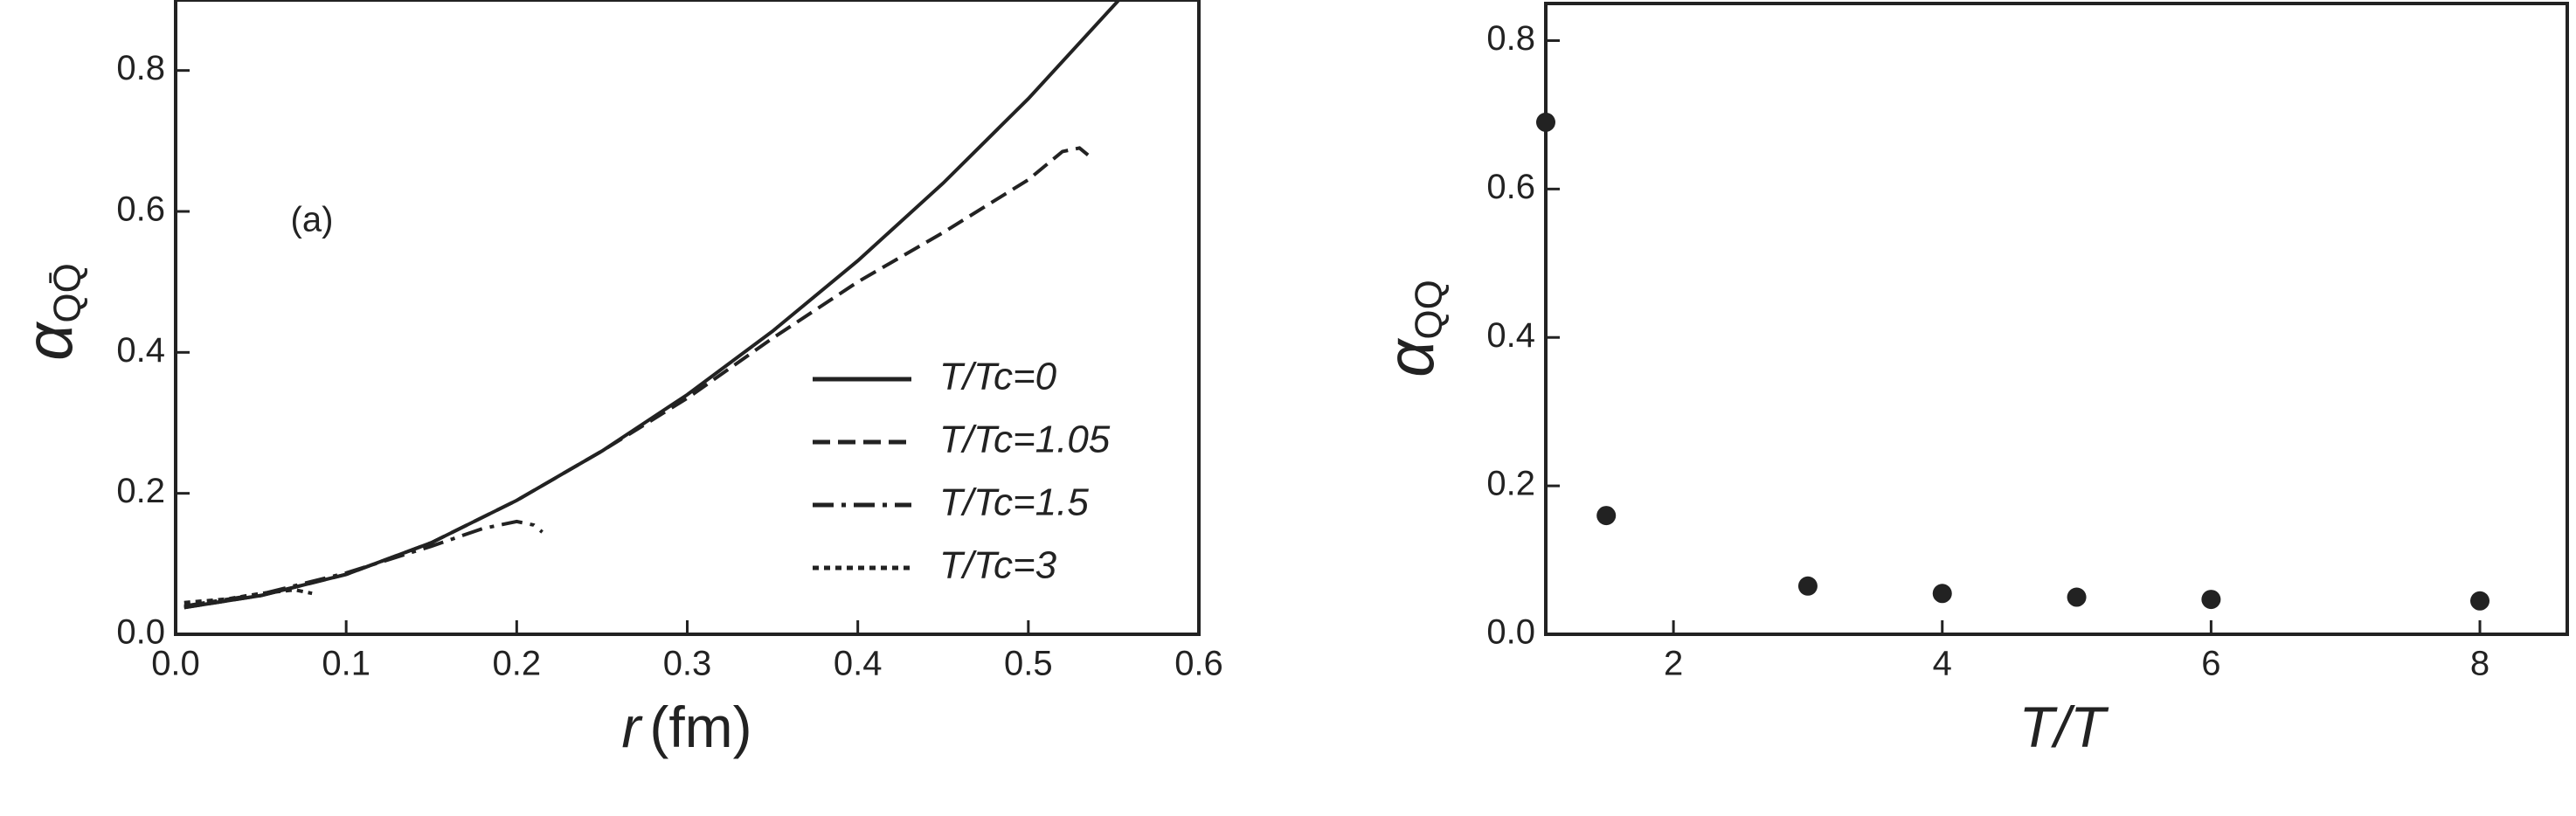  Describe the element at coordinates (346, 664) in the screenshot. I see `x-tick-label: 0.1` at that location.